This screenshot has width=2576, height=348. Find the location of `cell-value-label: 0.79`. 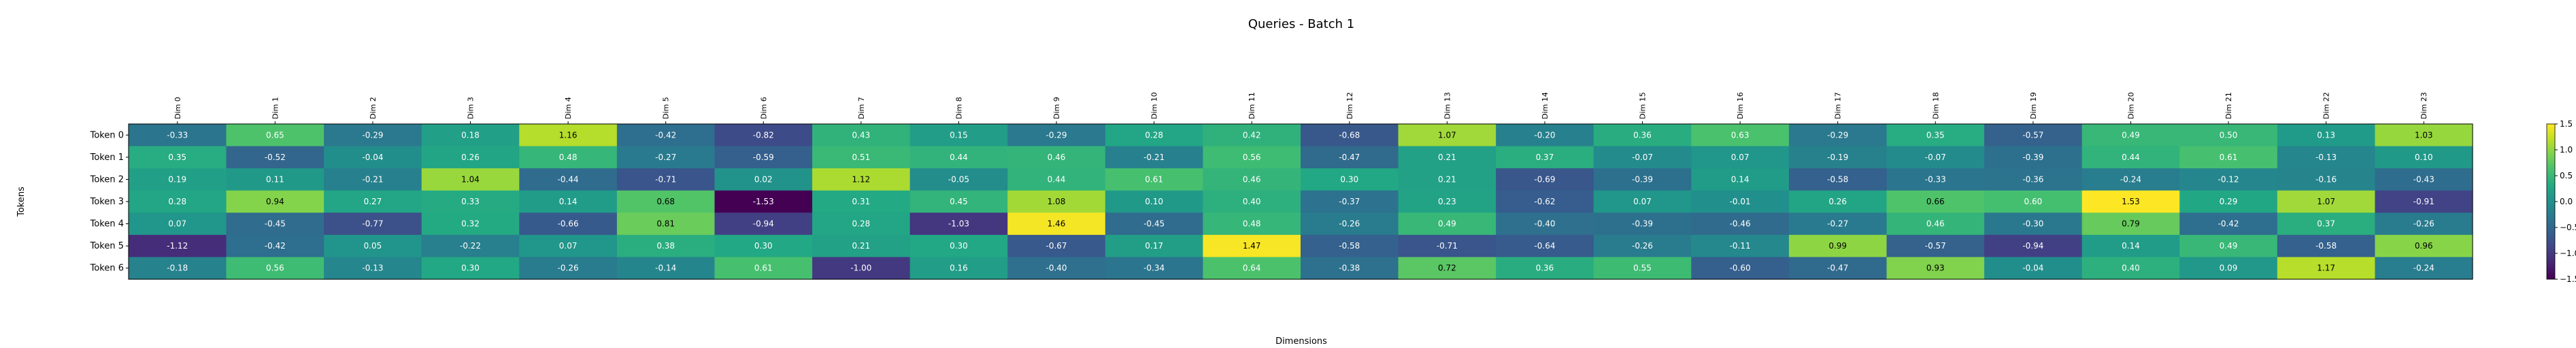

cell-value-label: 0.79 is located at coordinates (2131, 224).